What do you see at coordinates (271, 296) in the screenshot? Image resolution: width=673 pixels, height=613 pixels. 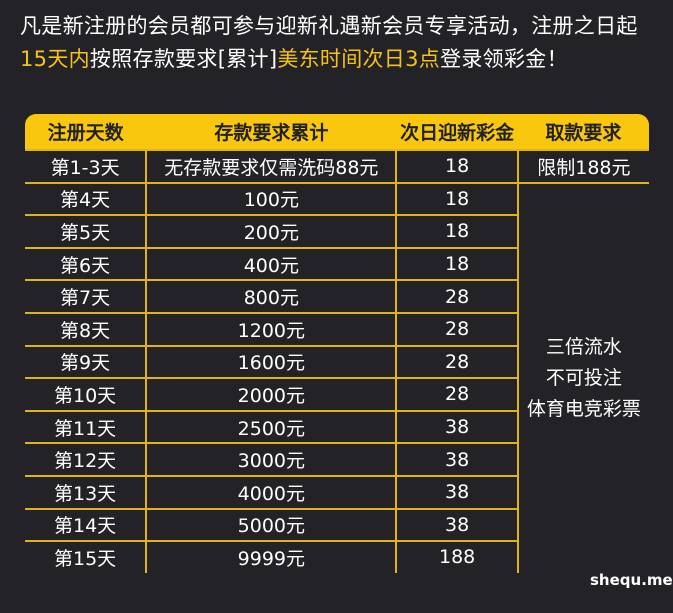 I see `cell-deposit: 800元` at bounding box center [271, 296].